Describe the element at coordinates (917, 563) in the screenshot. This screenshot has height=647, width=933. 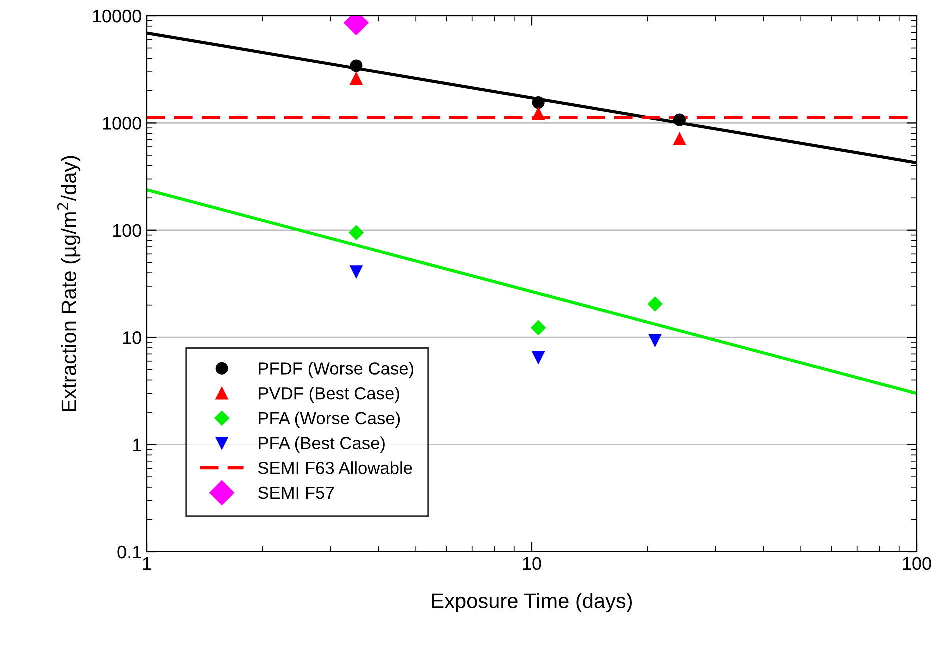
I see `x-tick-label: 100` at that location.